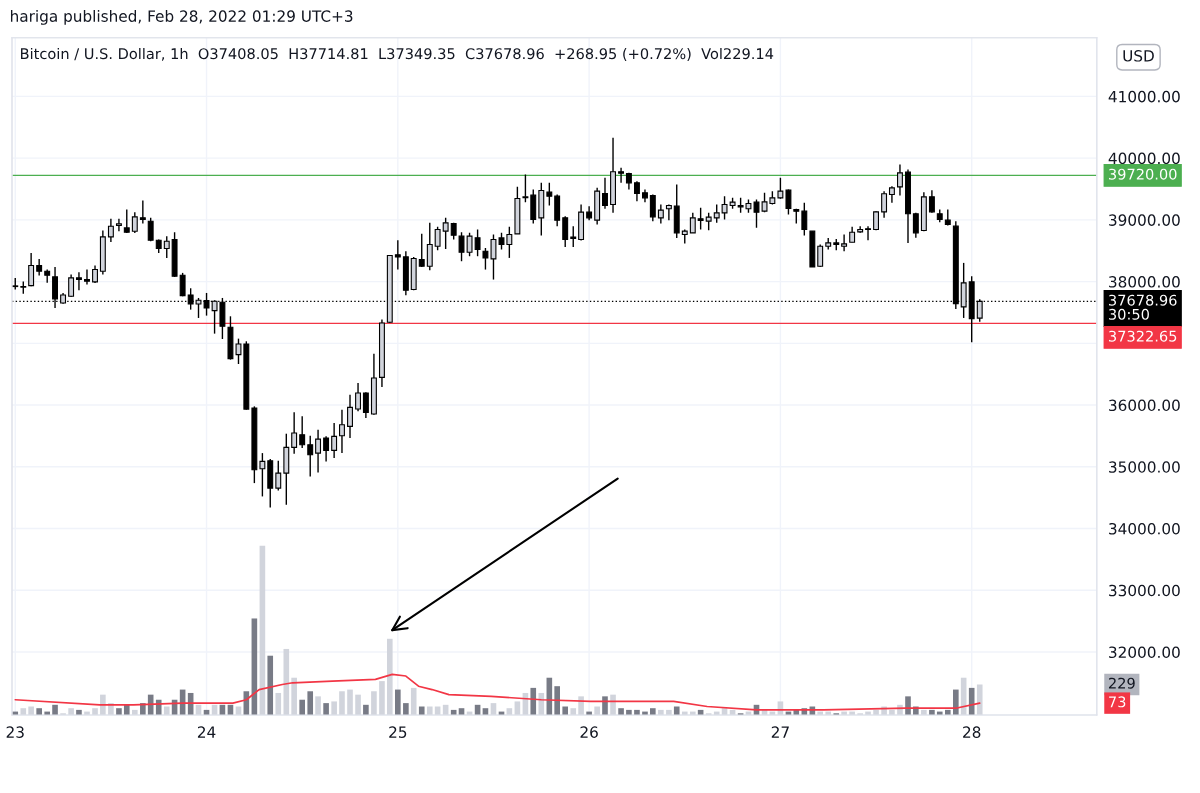  Describe the element at coordinates (1144, 96) in the screenshot. I see `y-tick-label: 41000.00` at that location.